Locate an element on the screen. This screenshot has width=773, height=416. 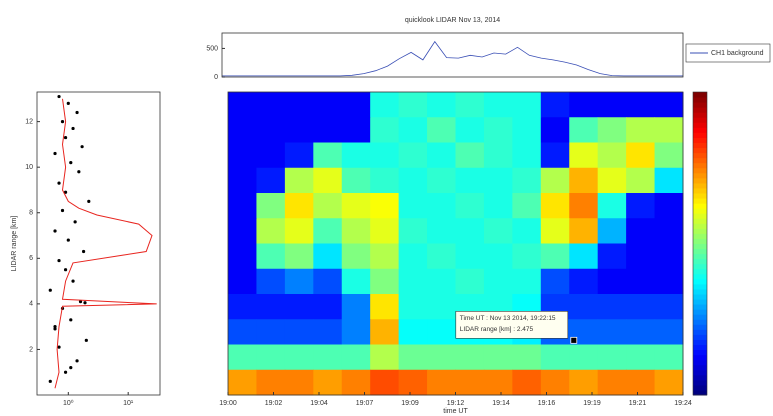
y-axis-label: LIDAR range [km] is located at coordinates (14, 244).